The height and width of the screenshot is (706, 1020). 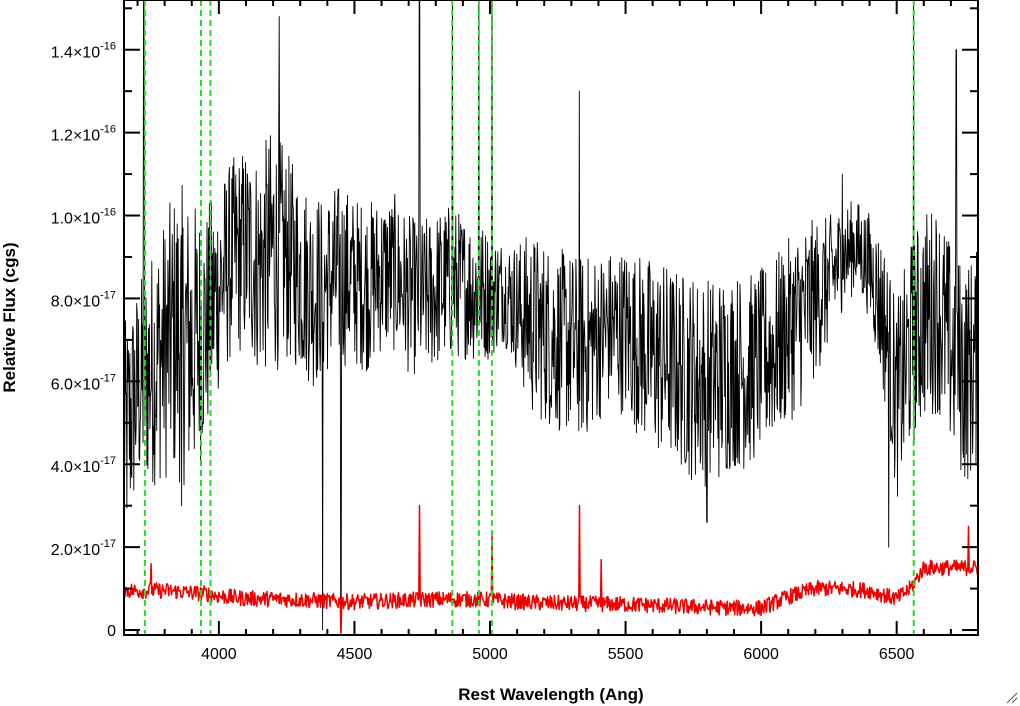 I want to click on y-tick-label: 4.0×10⁻¹⁷, so click(x=83, y=465).